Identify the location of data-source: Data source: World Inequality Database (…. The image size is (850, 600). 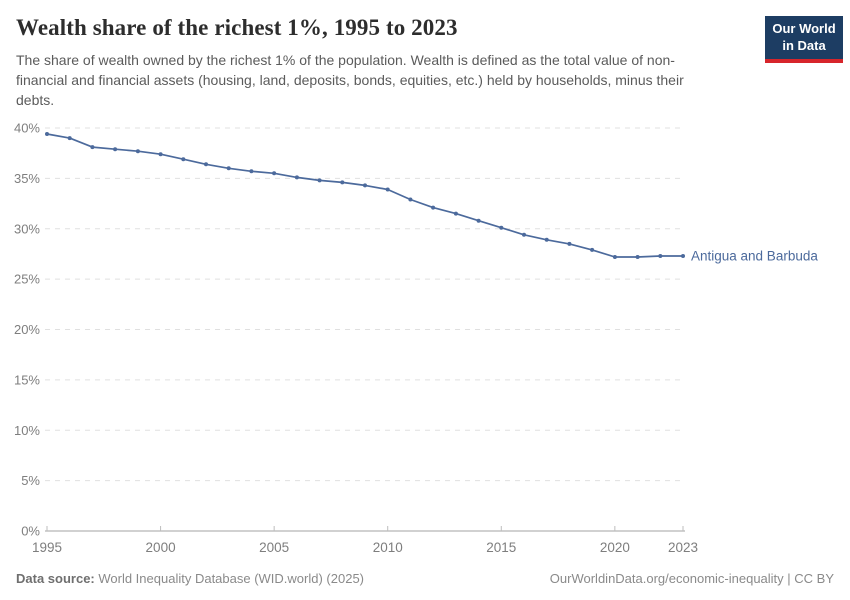
(190, 578).